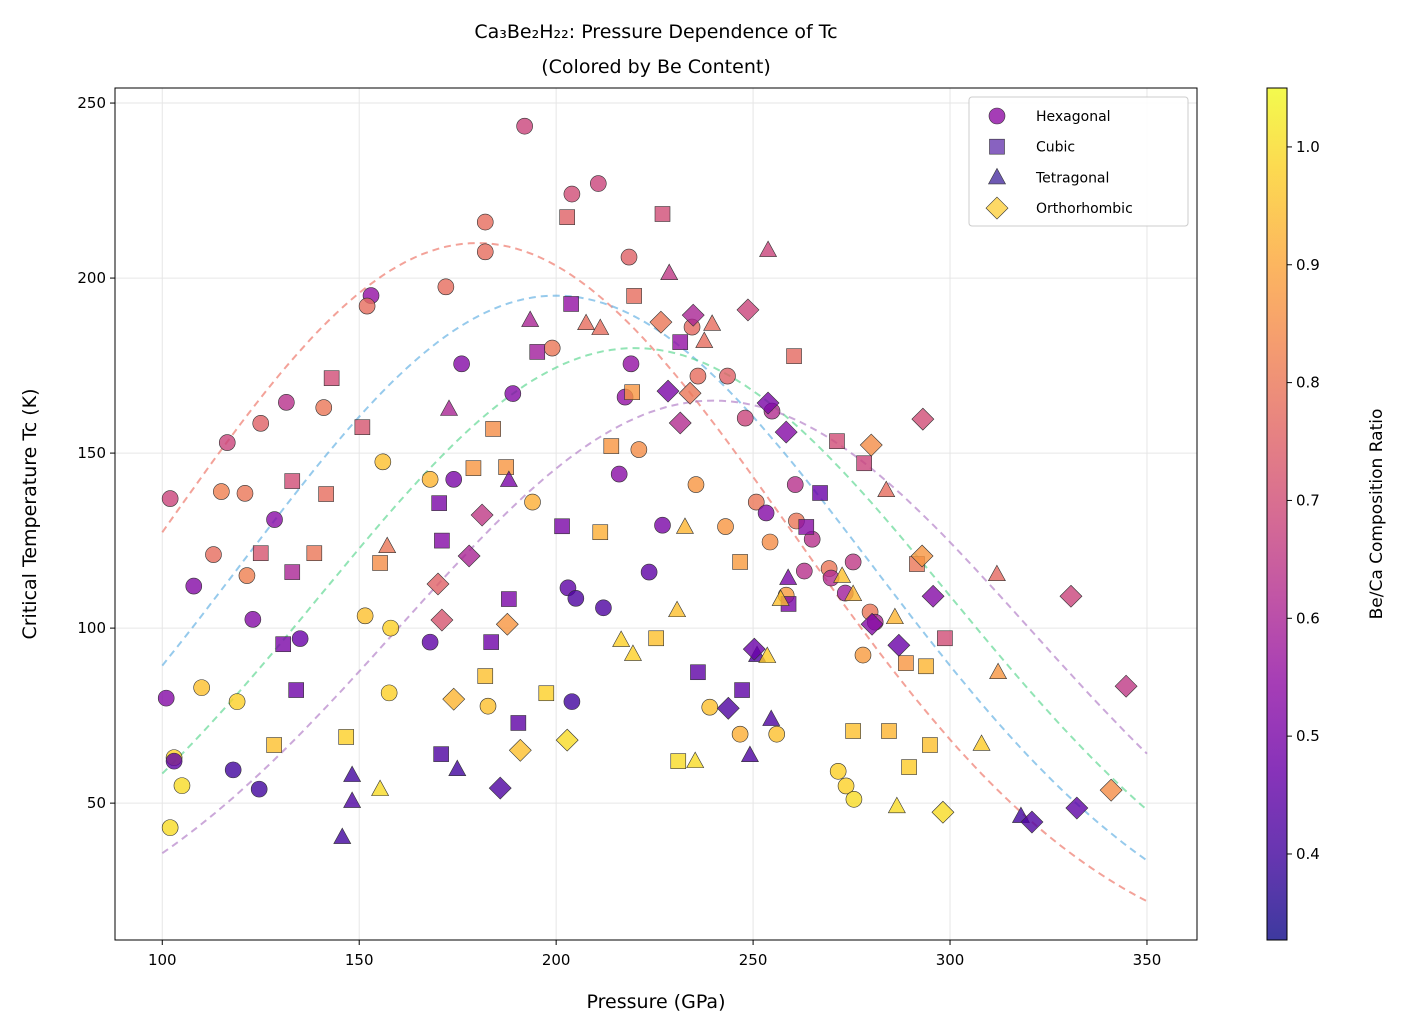 The height and width of the screenshot is (1030, 1403). Describe the element at coordinates (655, 67) in the screenshot. I see `chart-title-line2: (Colored by Be Content)` at that location.